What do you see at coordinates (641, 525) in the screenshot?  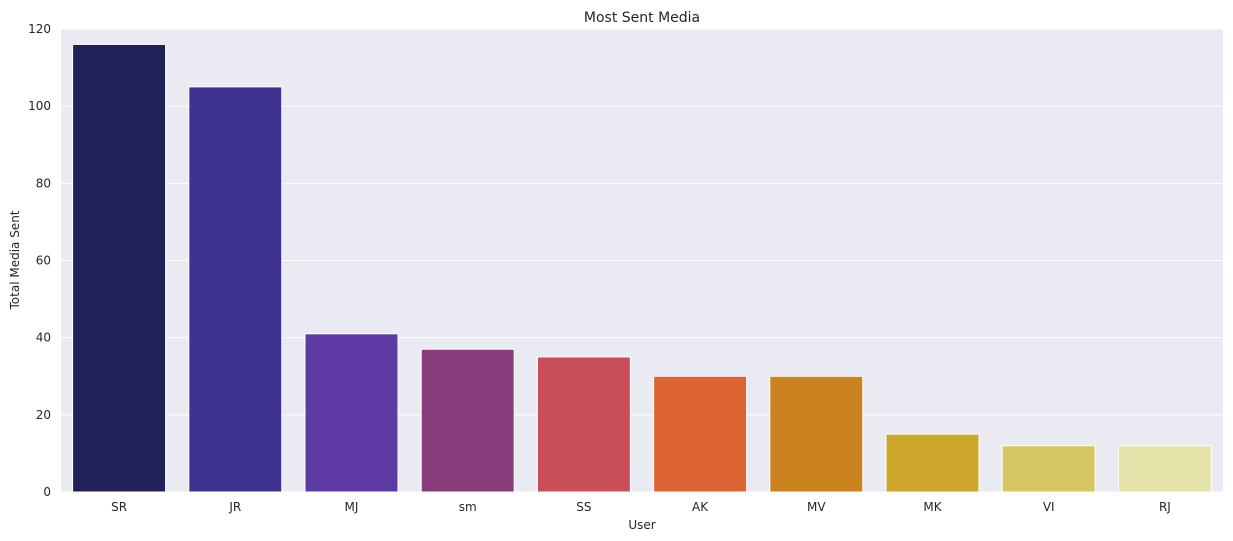 I see `x-axis-label: User` at bounding box center [641, 525].